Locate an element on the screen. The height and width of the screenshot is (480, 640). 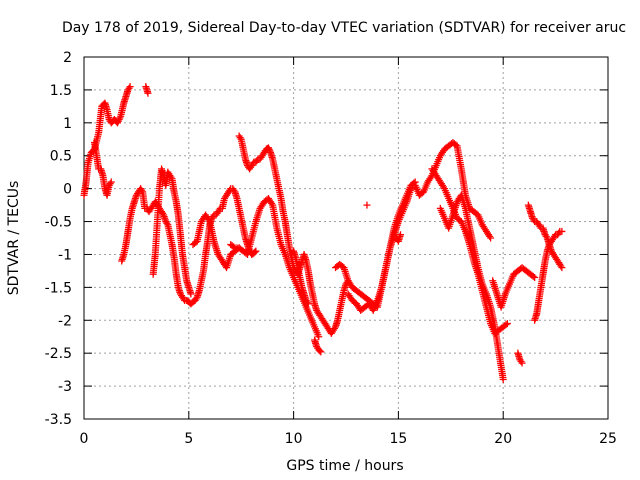
y-tick-label: -2.5 is located at coordinates (58, 354).